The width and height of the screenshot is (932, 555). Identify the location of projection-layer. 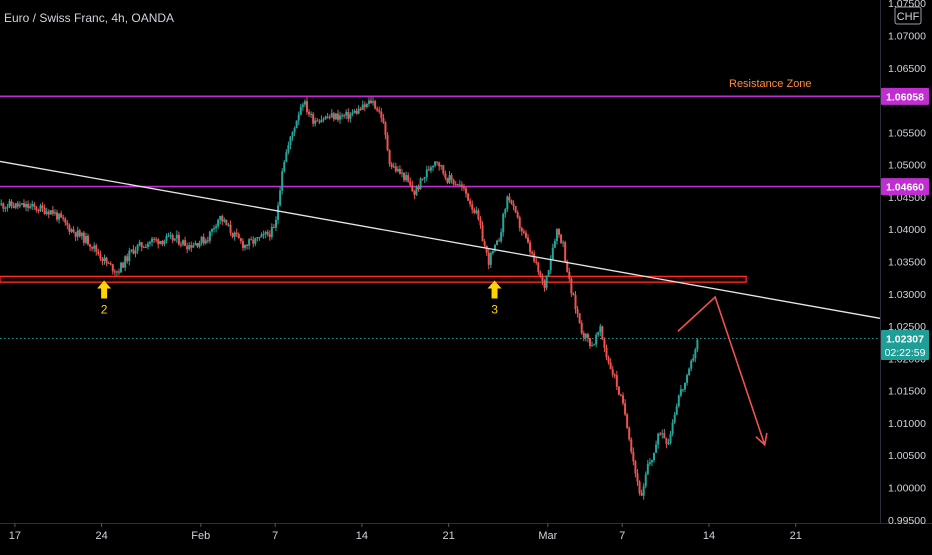
(722, 371).